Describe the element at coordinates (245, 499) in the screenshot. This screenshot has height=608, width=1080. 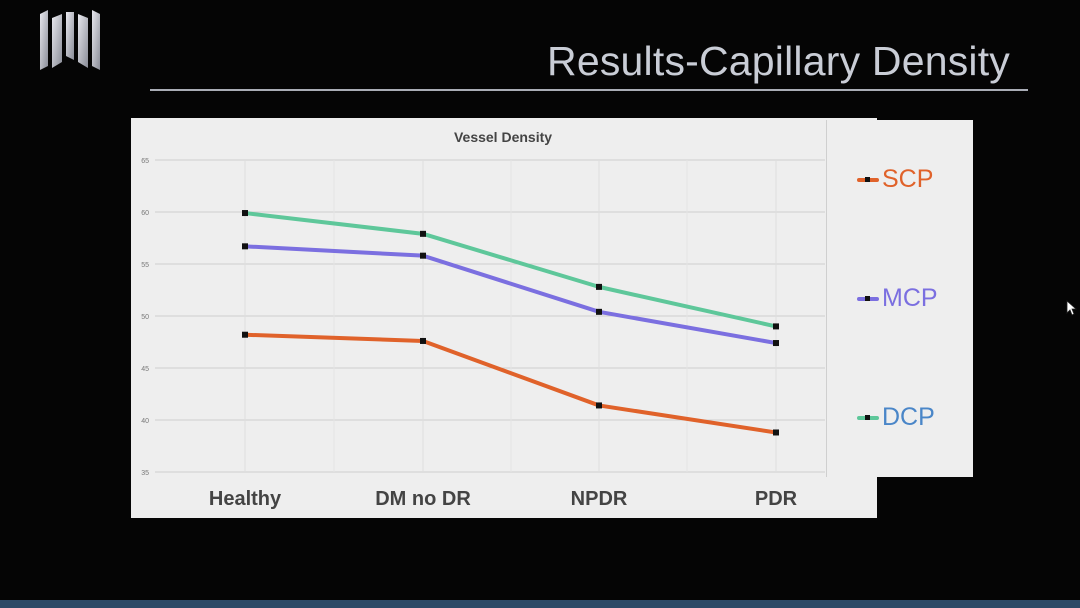
I see `x-tick-label: Healthy` at that location.